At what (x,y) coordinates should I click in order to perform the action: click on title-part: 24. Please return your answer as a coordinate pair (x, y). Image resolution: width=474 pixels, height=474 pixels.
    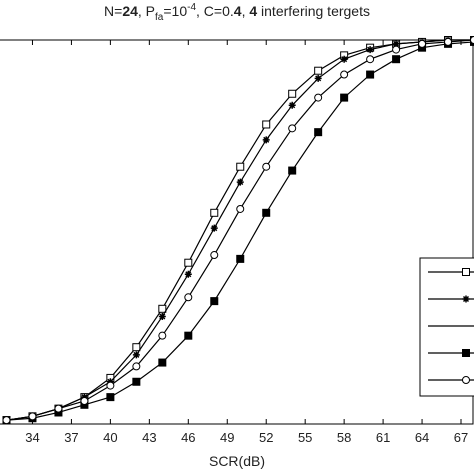
    Looking at the image, I should click on (130, 11).